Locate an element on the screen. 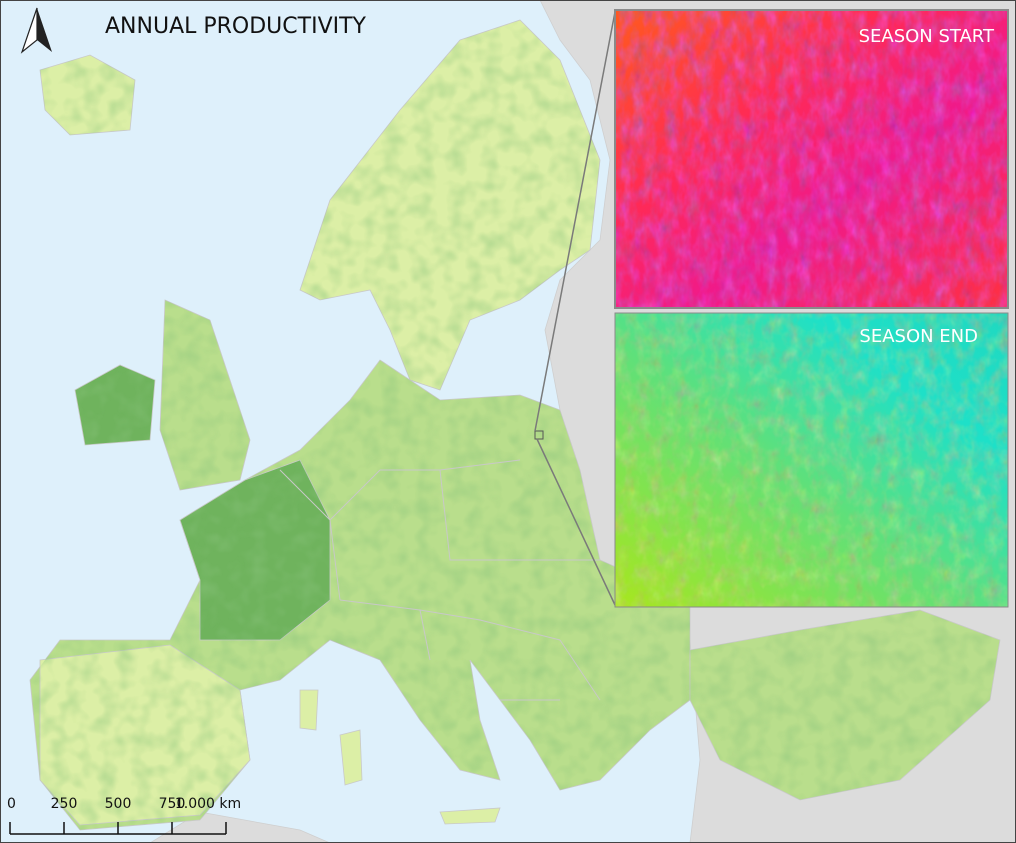 This screenshot has width=1016, height=843. scale-label: 0 is located at coordinates (11, 804).